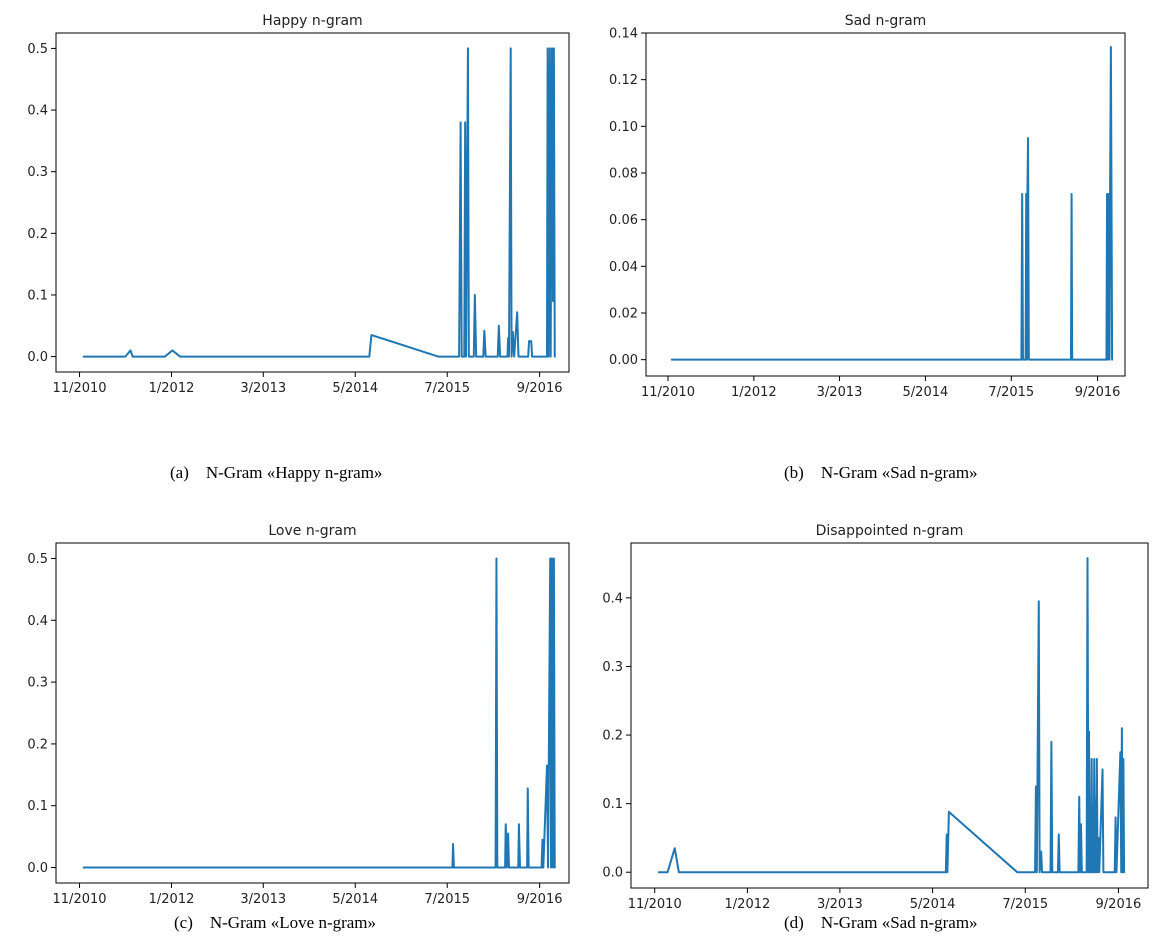 The image size is (1156, 941). I want to click on y-tick-label: 0.06, so click(623, 220).